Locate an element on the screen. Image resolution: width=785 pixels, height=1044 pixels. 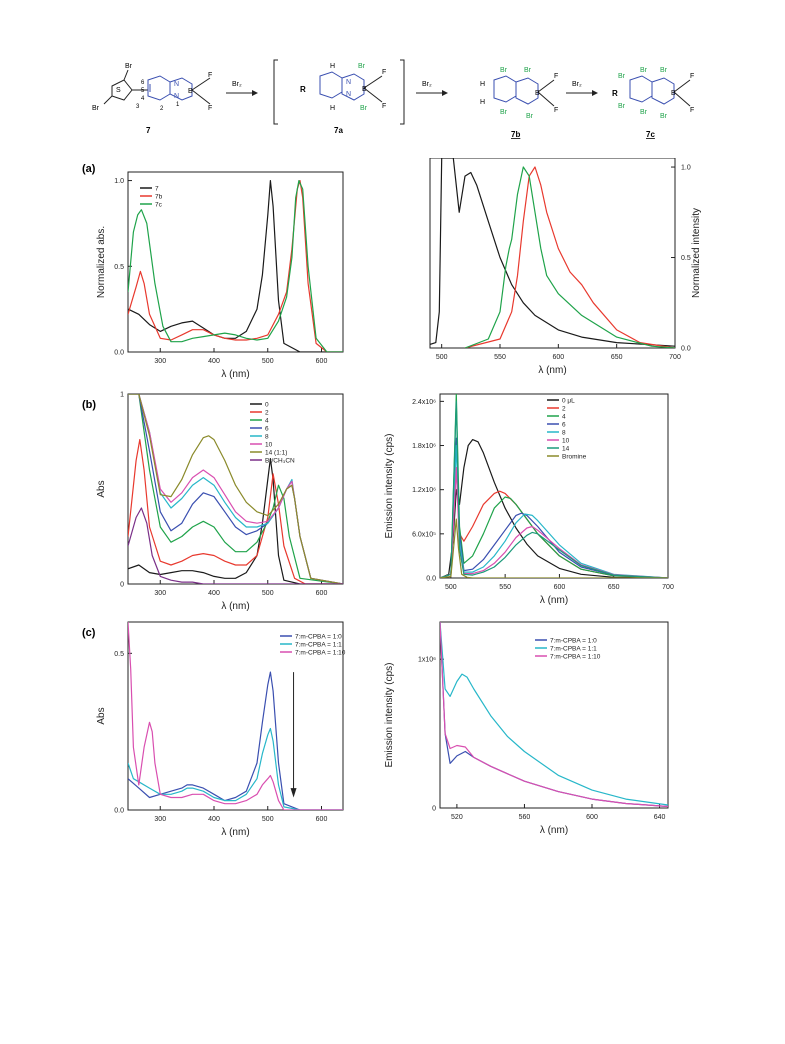
y-axis-label: Normalized abs. is located at coordinates (101, 262).